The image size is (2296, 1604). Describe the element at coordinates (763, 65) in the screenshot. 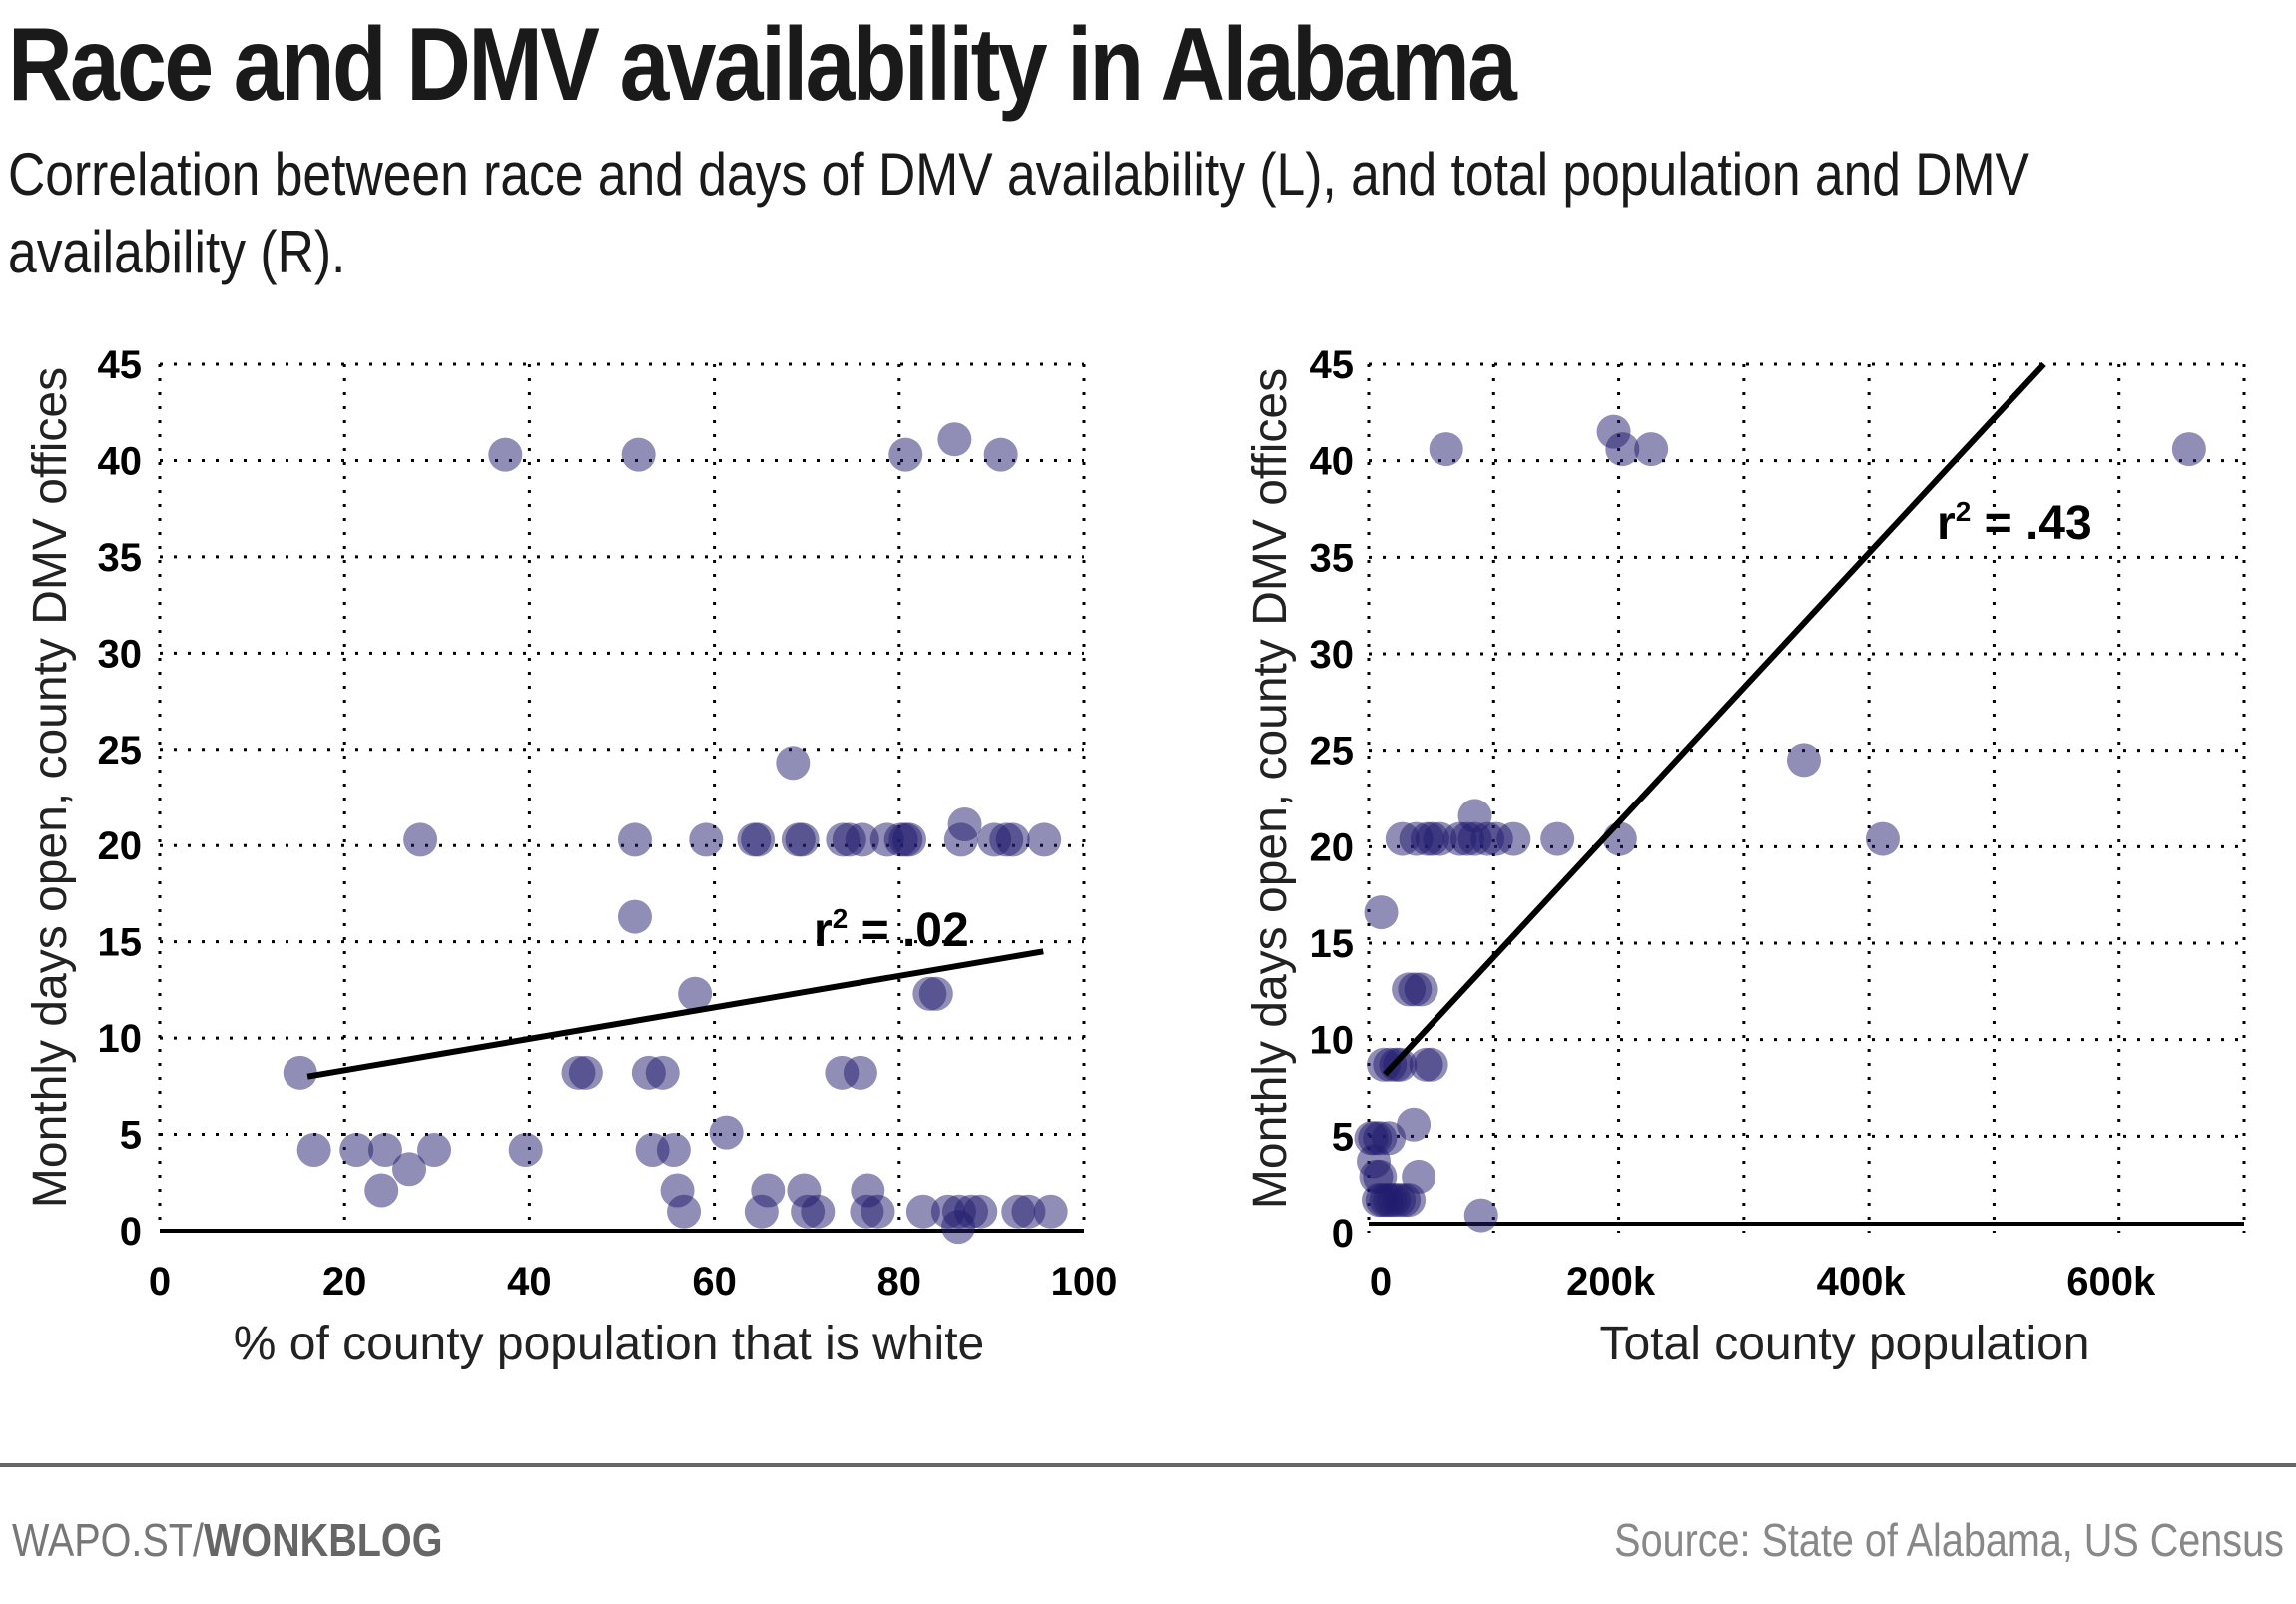

I see `chart-title: Race and DMV availability in Alabama` at that location.